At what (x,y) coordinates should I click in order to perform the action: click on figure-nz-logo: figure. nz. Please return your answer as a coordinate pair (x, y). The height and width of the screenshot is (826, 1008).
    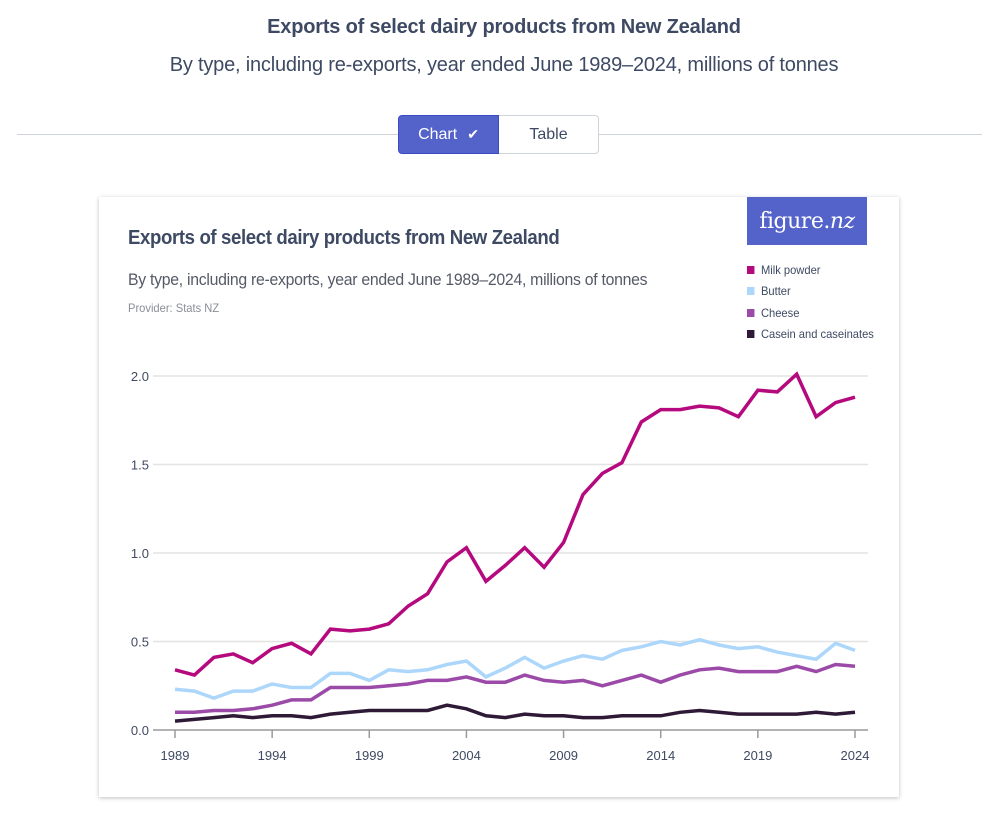
    Looking at the image, I should click on (807, 221).